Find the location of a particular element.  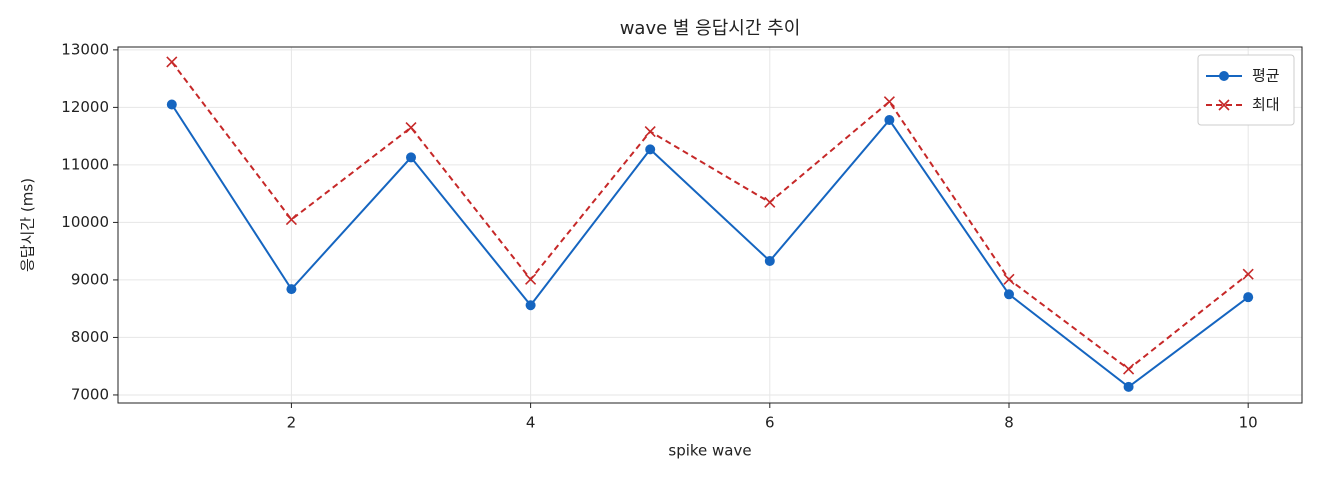

legend-label: 최대 is located at coordinates (1266, 105).